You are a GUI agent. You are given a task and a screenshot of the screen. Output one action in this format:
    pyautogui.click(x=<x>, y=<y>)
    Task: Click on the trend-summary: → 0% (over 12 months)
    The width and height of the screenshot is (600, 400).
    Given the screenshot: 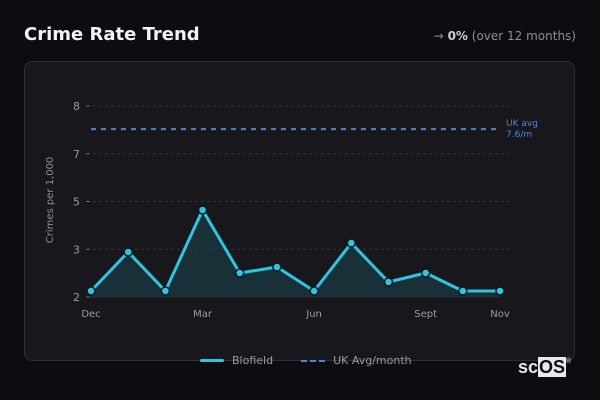 What is the action you would take?
    pyautogui.click(x=505, y=36)
    